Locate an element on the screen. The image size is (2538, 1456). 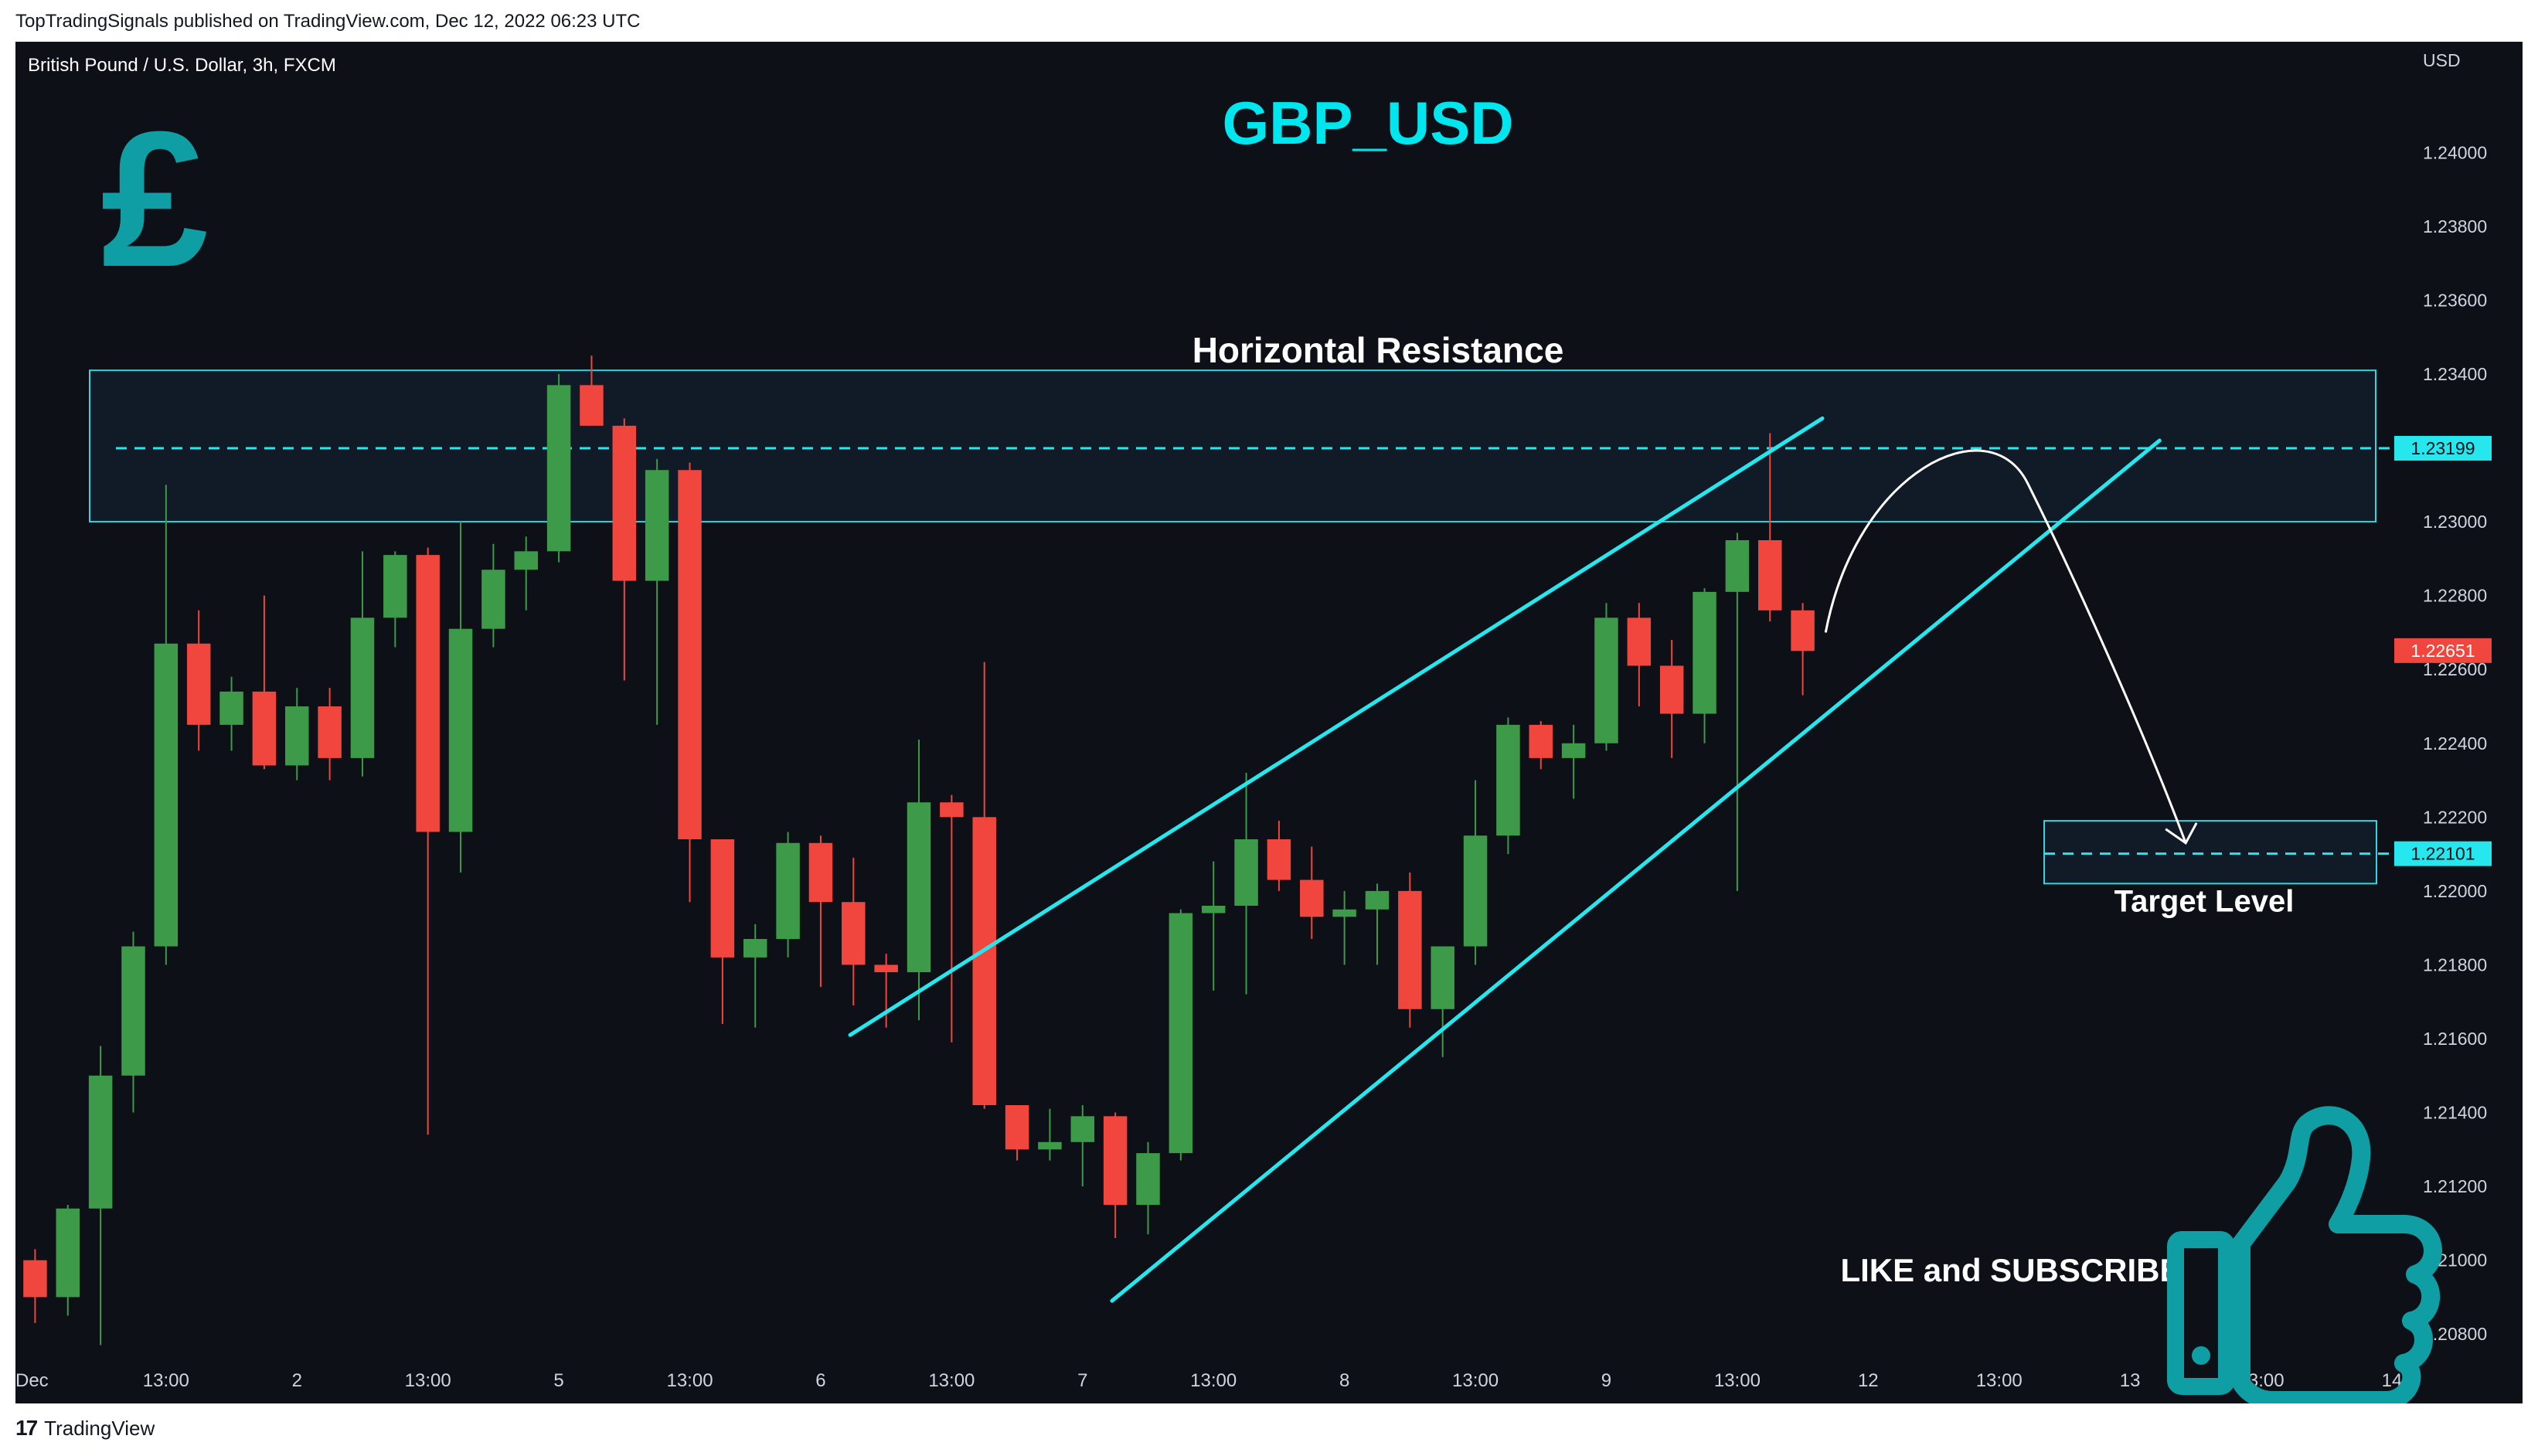
resistance-zone is located at coordinates (1233, 446).